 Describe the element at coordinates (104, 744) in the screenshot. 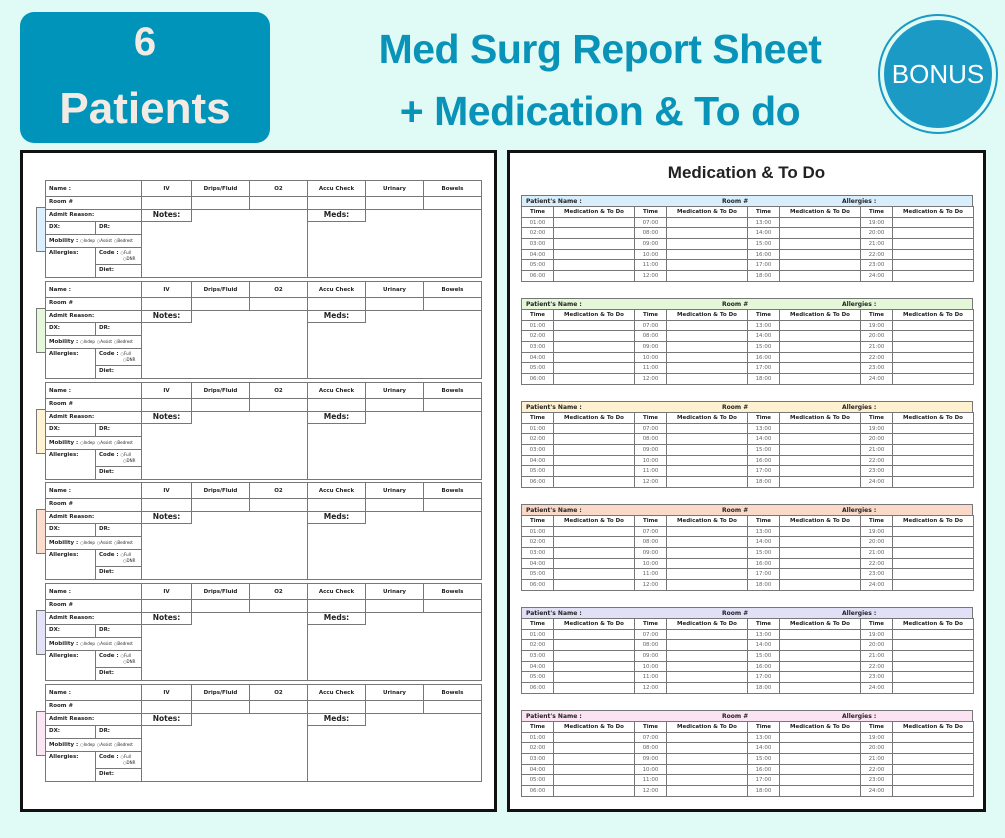

I see `mobility-assist-radio: ○Assist` at that location.